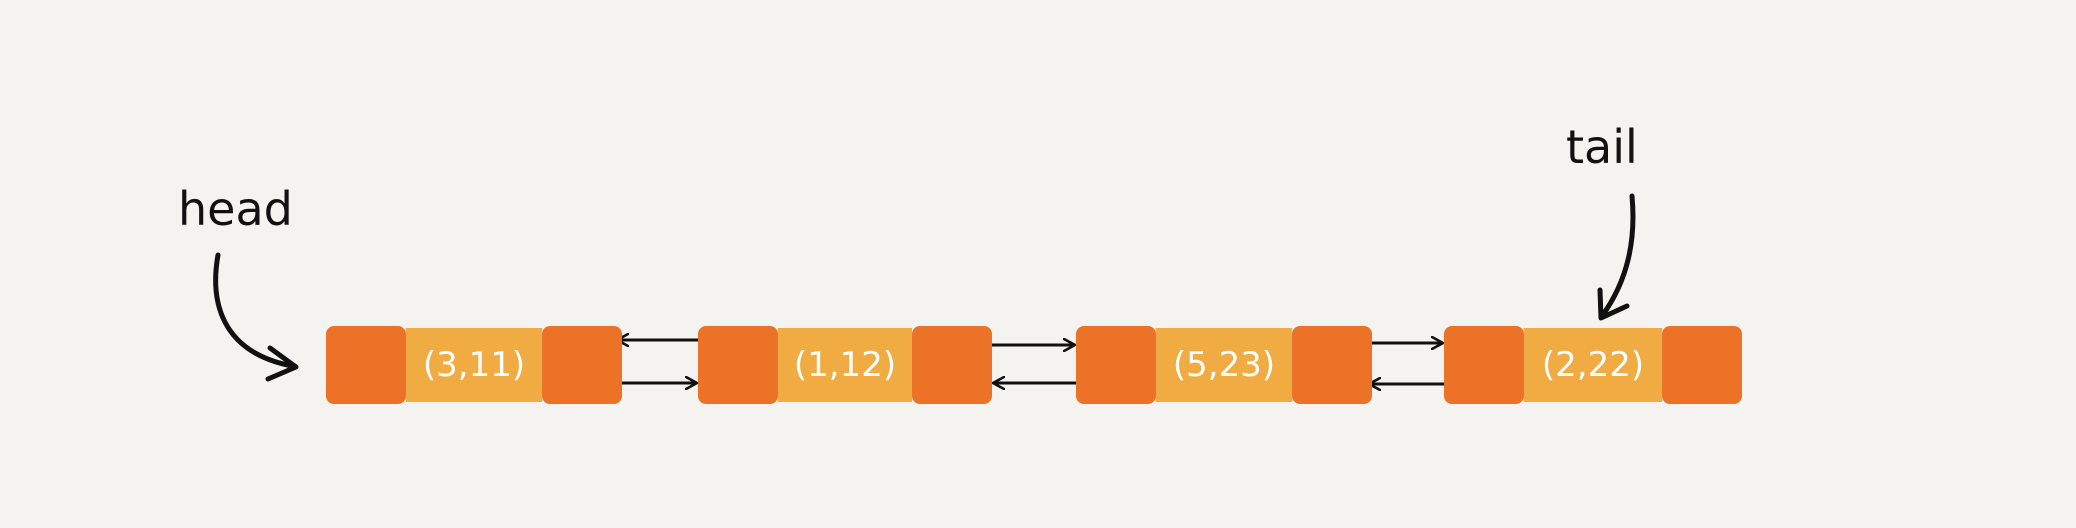 Image resolution: width=2076 pixels, height=528 pixels. I want to click on node-data-text: (5,23), so click(1224, 365).